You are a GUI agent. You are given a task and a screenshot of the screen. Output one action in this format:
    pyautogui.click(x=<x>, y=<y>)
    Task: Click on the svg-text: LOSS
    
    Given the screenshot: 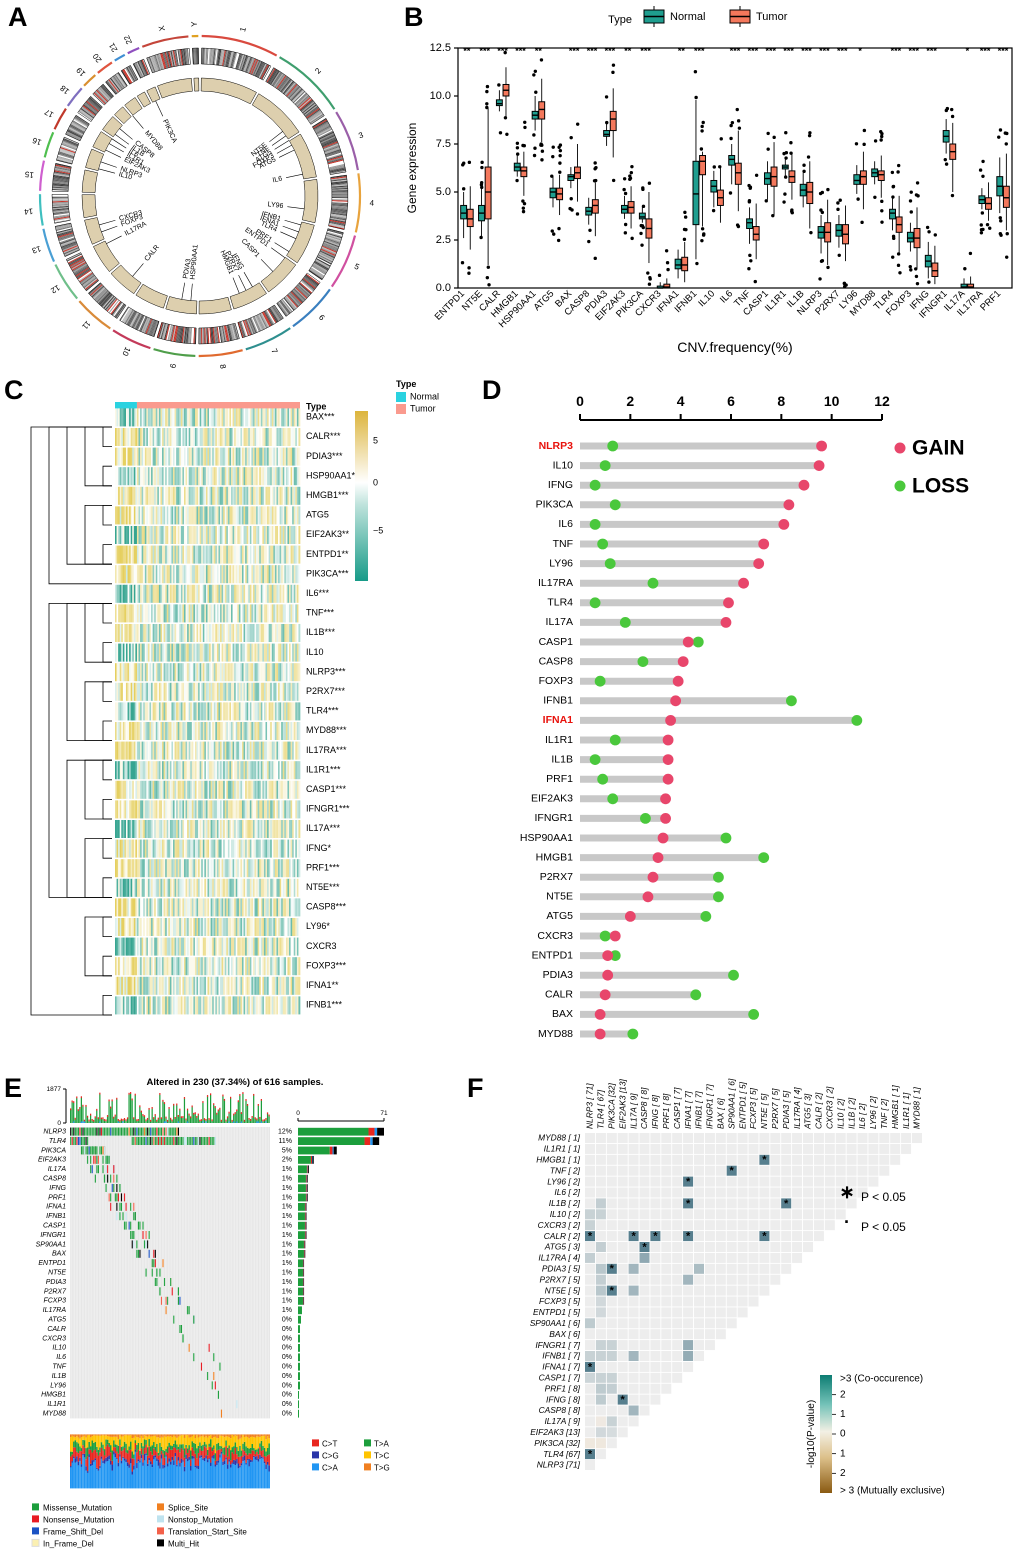 What is the action you would take?
    pyautogui.click(x=940, y=486)
    